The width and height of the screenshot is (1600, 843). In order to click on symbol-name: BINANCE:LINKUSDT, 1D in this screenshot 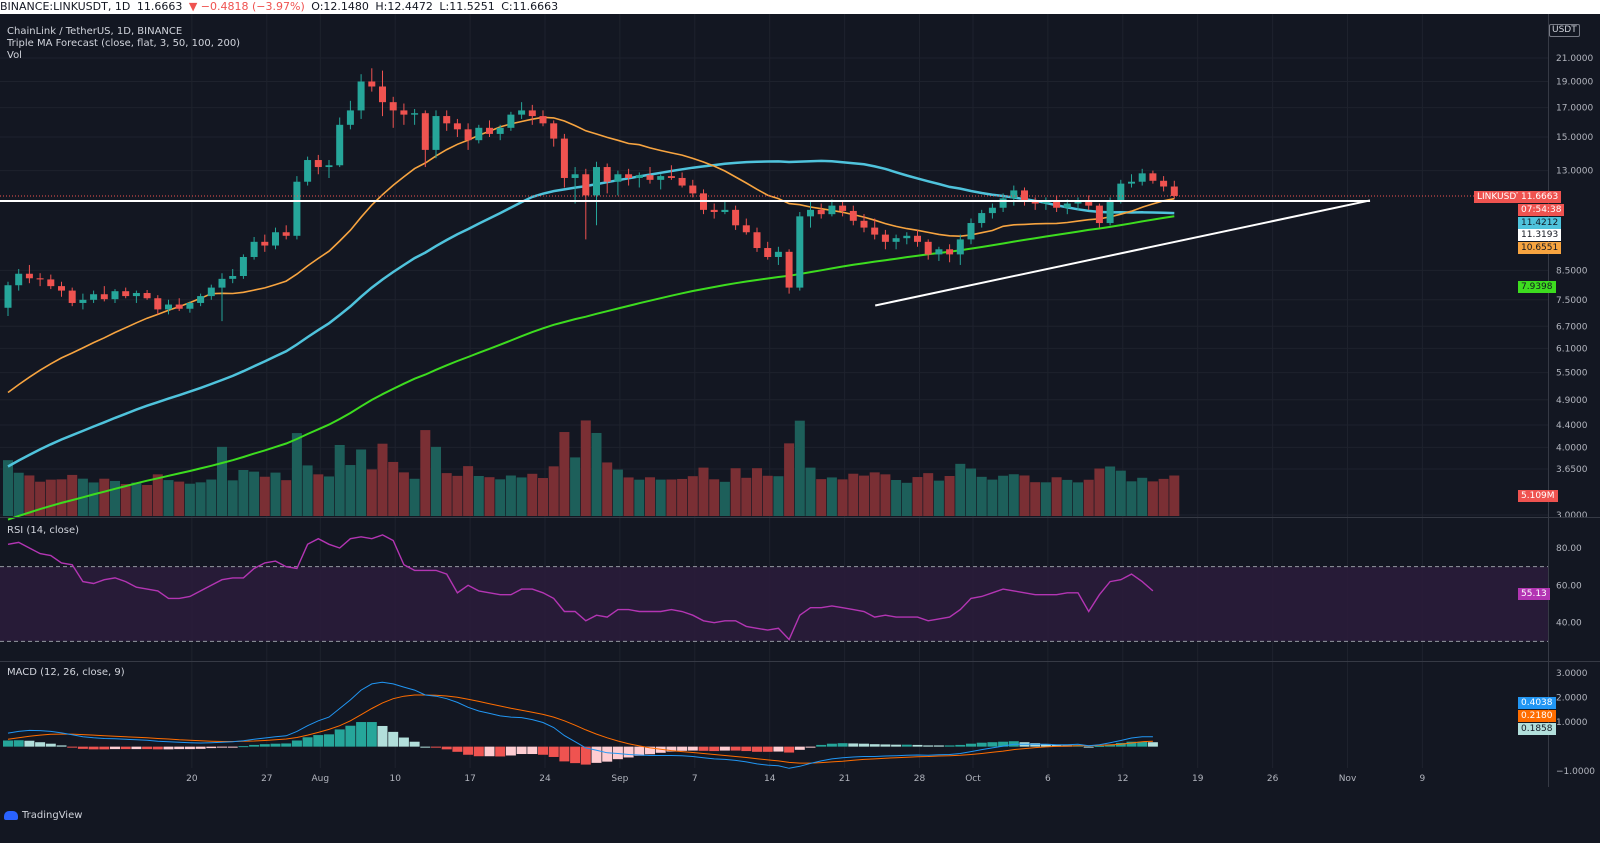, I will do `click(65, 6)`.